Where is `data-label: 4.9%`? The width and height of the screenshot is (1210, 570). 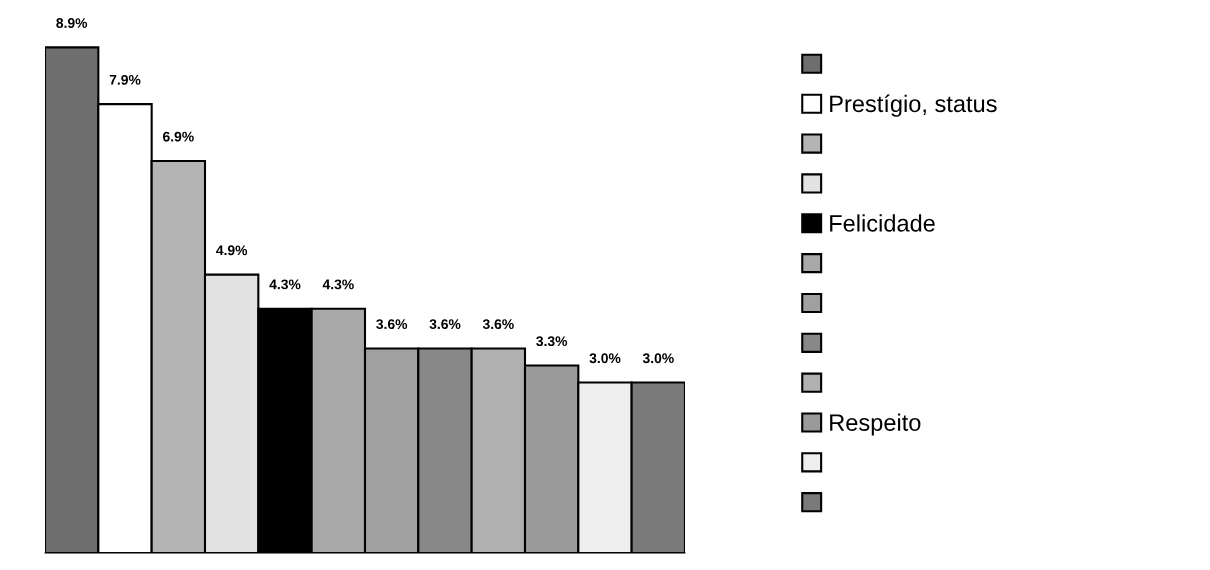
data-label: 4.9% is located at coordinates (232, 250).